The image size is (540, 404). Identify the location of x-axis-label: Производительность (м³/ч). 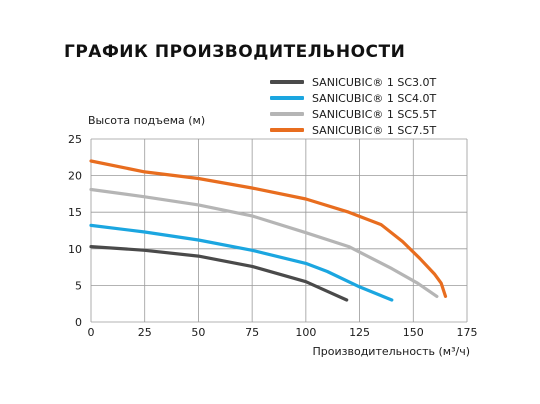
(392, 351).